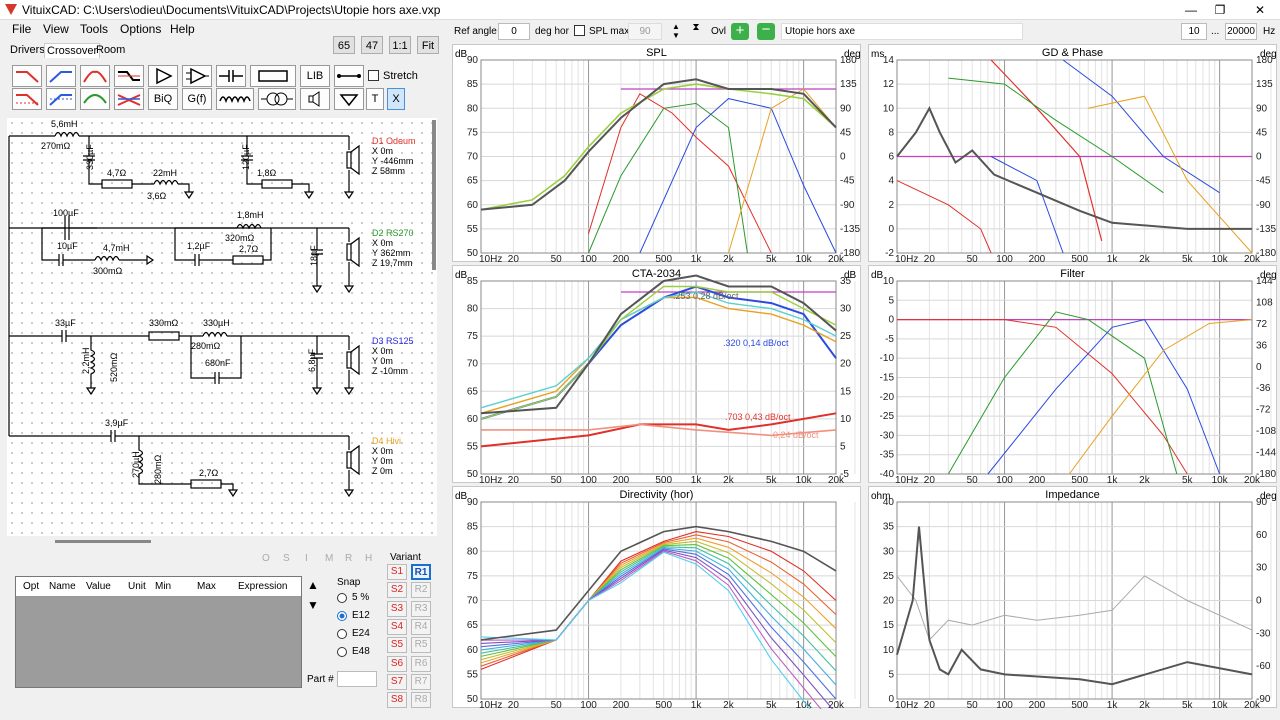 Image resolution: width=1280 pixels, height=720 pixels. What do you see at coordinates (141, 29) in the screenshot?
I see `menu-options: Options` at bounding box center [141, 29].